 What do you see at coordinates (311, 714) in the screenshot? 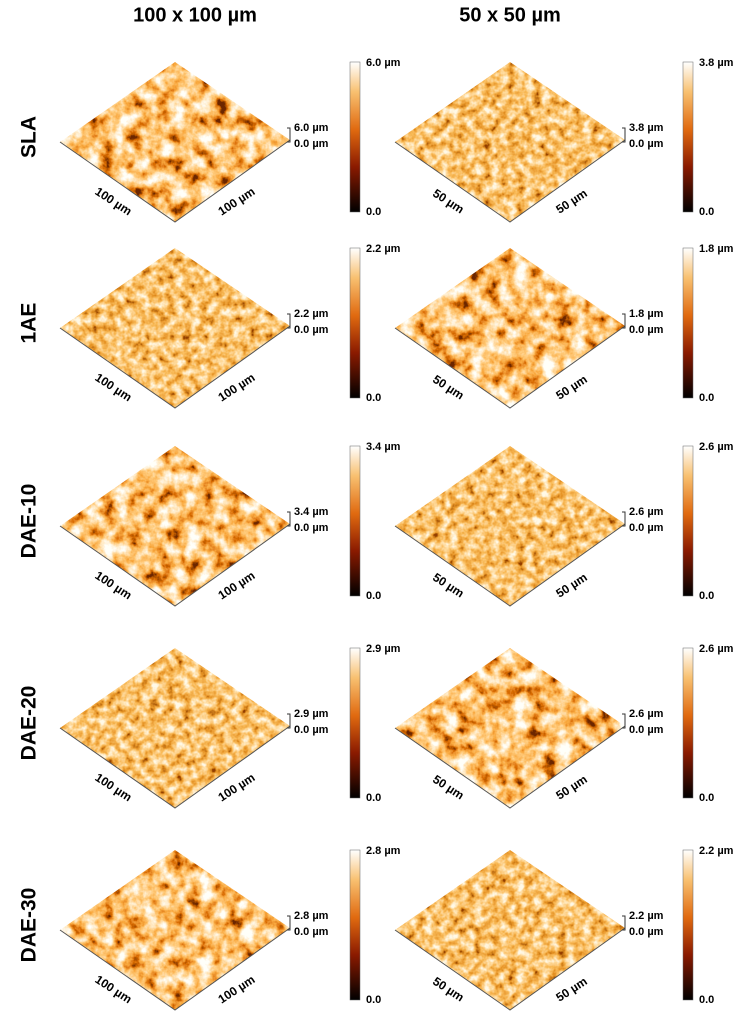
I see `z-max-label: 2.9 µm` at bounding box center [311, 714].